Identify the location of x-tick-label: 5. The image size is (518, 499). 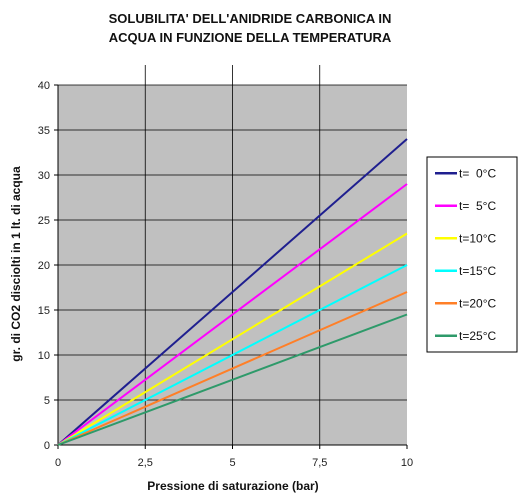
(232, 463).